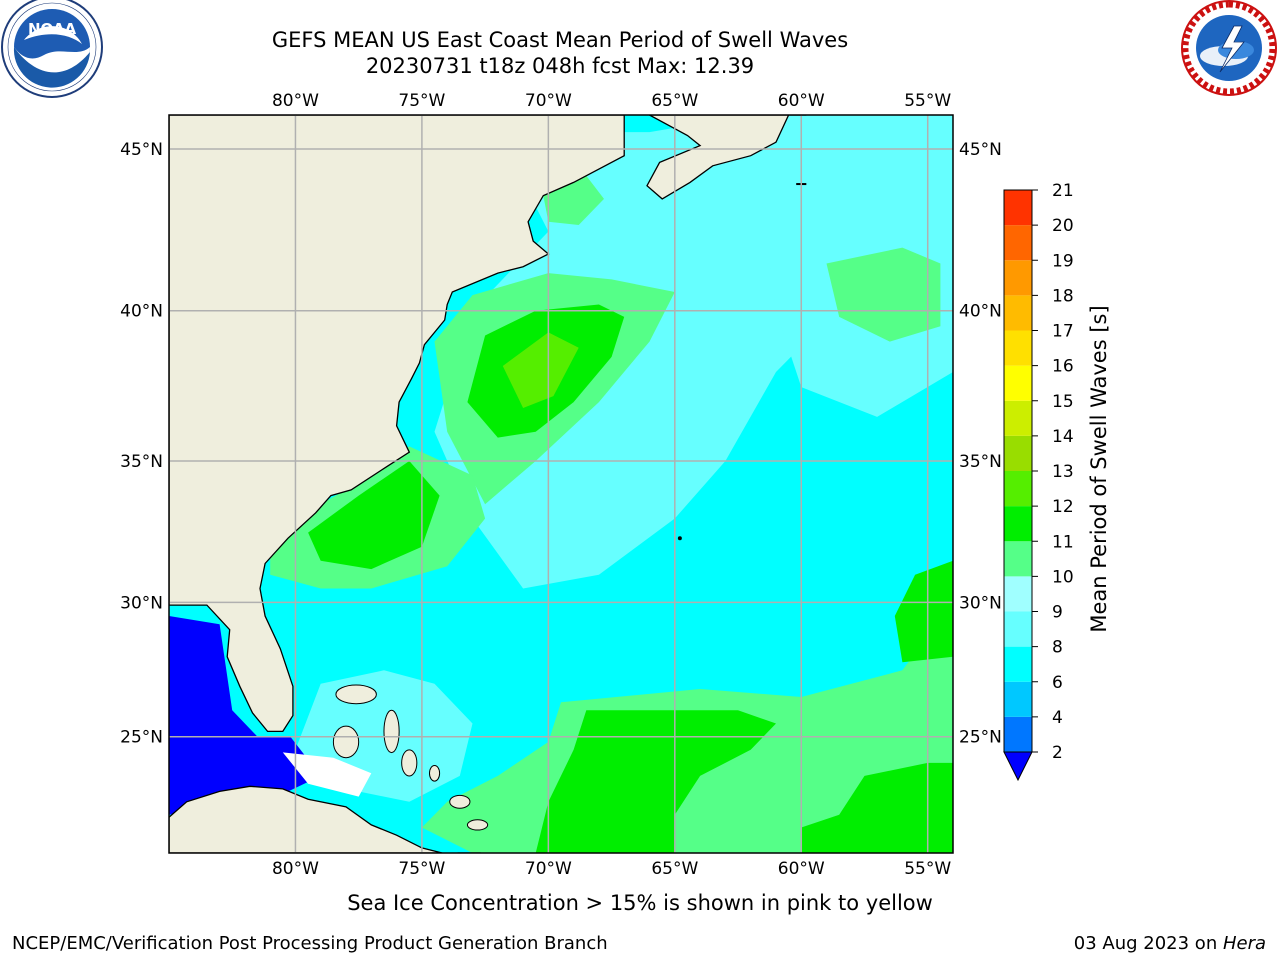  What do you see at coordinates (726, 157) in the screenshot?
I see `nova-scotia-land` at bounding box center [726, 157].